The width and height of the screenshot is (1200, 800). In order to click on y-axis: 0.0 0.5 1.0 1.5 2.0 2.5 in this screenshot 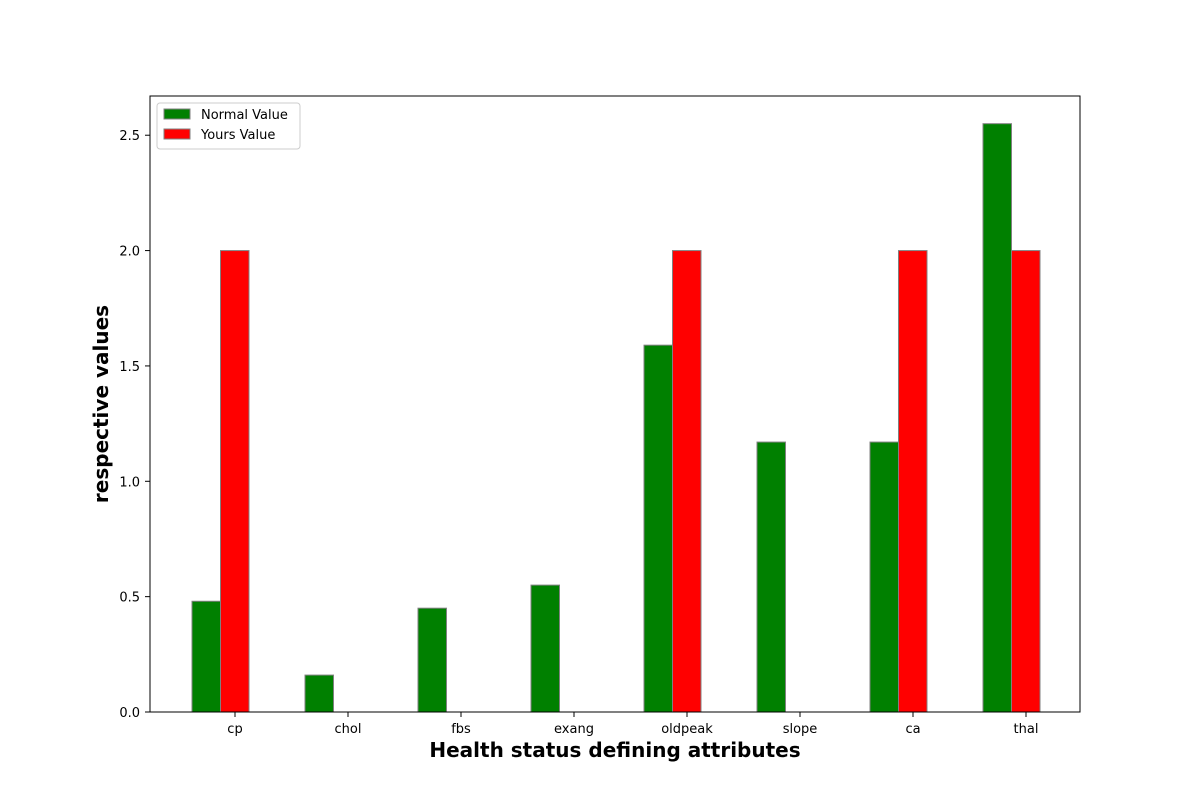, I will do `click(134, 425)`.